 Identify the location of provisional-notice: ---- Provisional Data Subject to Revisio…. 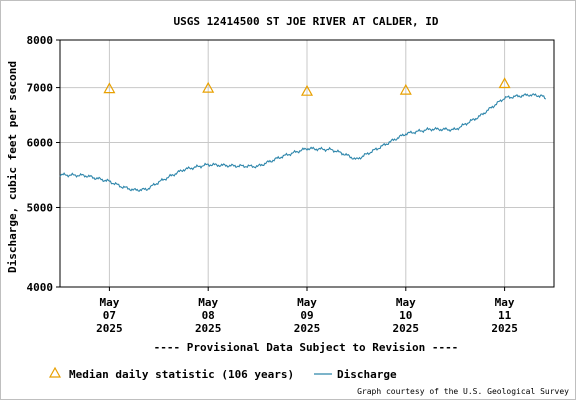
(306, 347).